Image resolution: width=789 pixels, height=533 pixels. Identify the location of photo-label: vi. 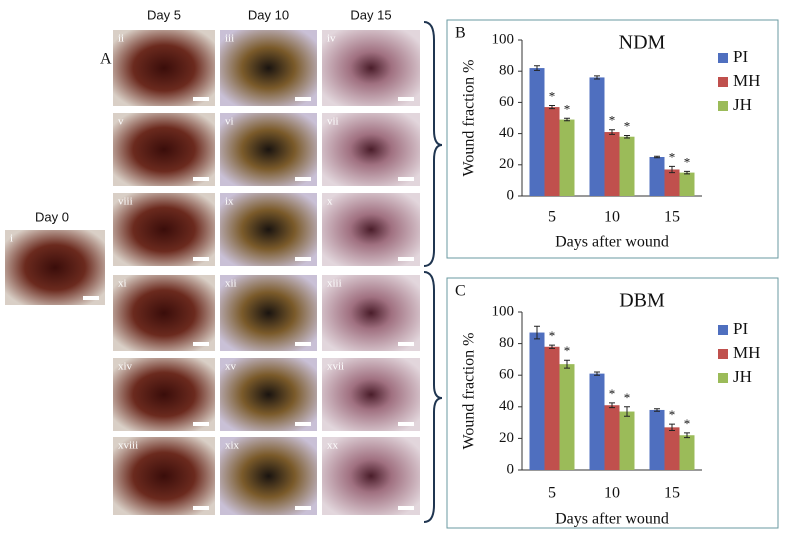
(229, 122).